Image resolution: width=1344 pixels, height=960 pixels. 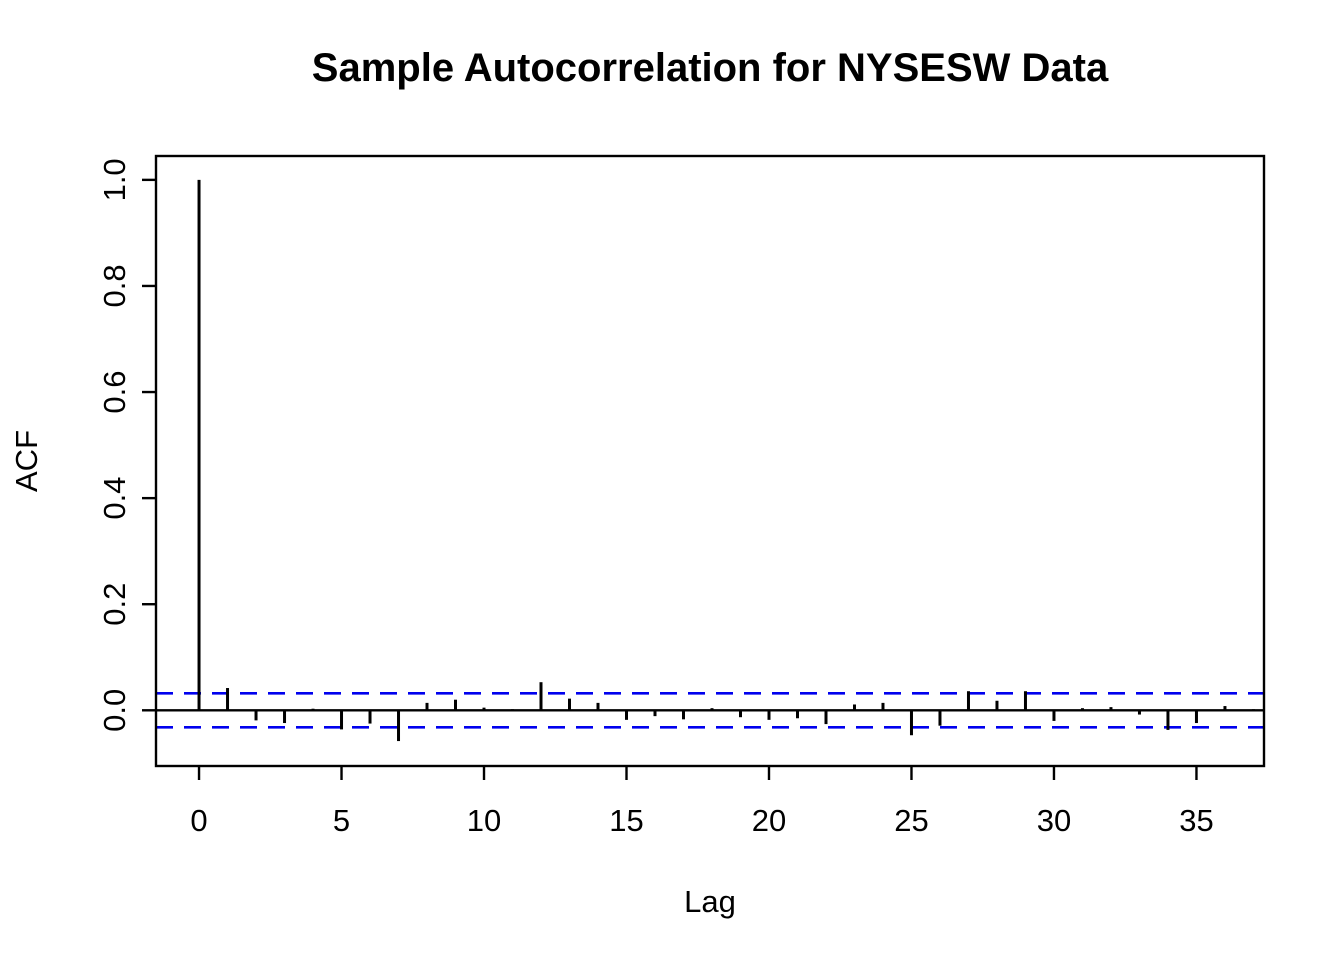 What do you see at coordinates (114, 604) in the screenshot?
I see `y-tick-label: 0.2` at bounding box center [114, 604].